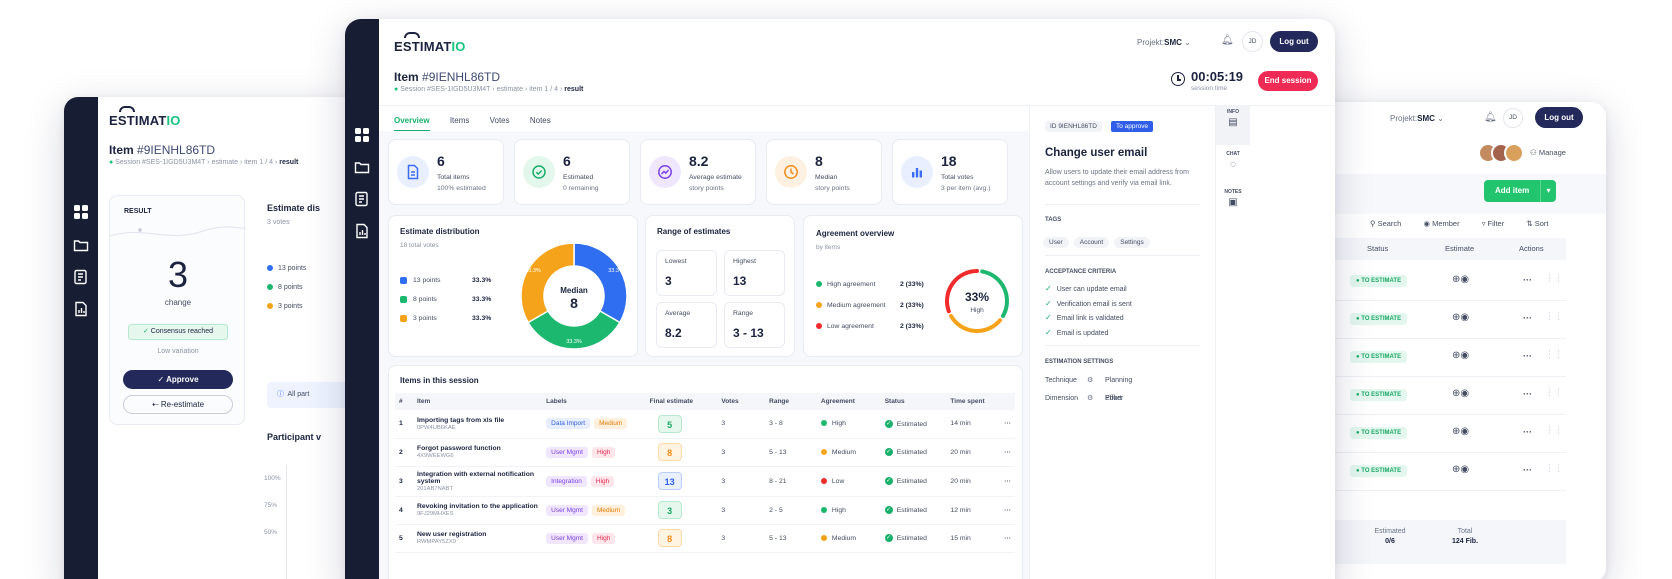  What do you see at coordinates (1537, 223) in the screenshot?
I see `sort-button: ⇅ Sort` at bounding box center [1537, 223].